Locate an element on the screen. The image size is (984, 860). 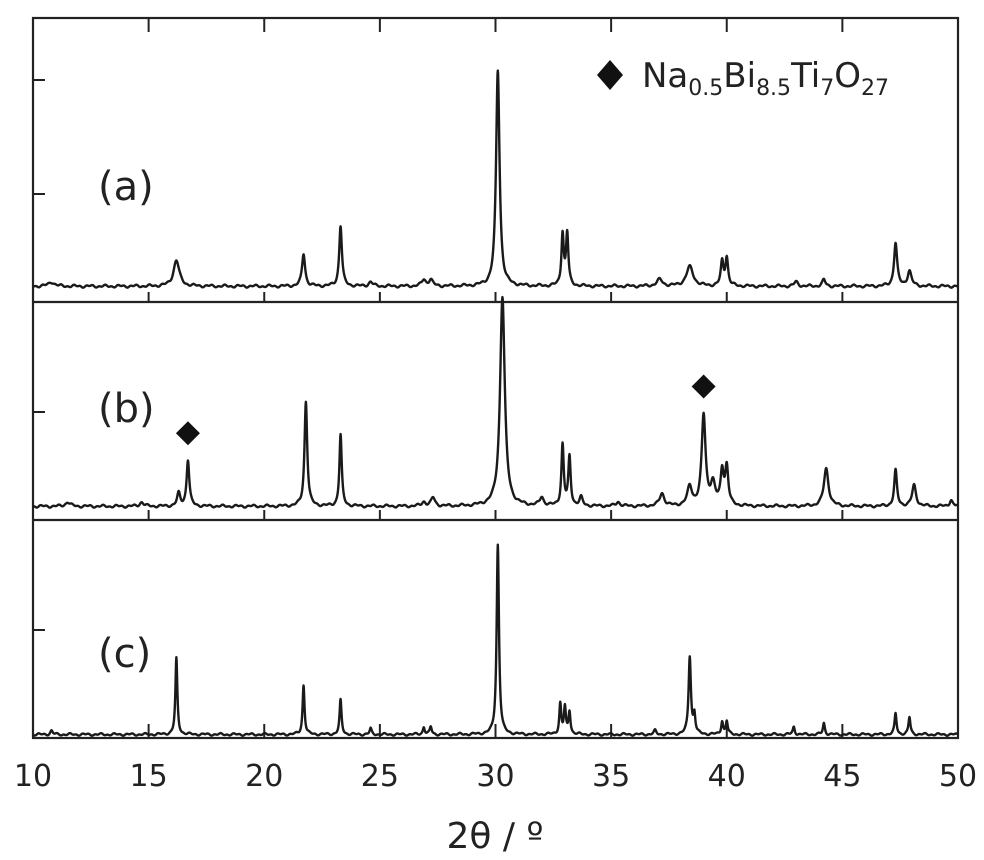
panel-label-3: (c) is located at coordinates (124, 654).